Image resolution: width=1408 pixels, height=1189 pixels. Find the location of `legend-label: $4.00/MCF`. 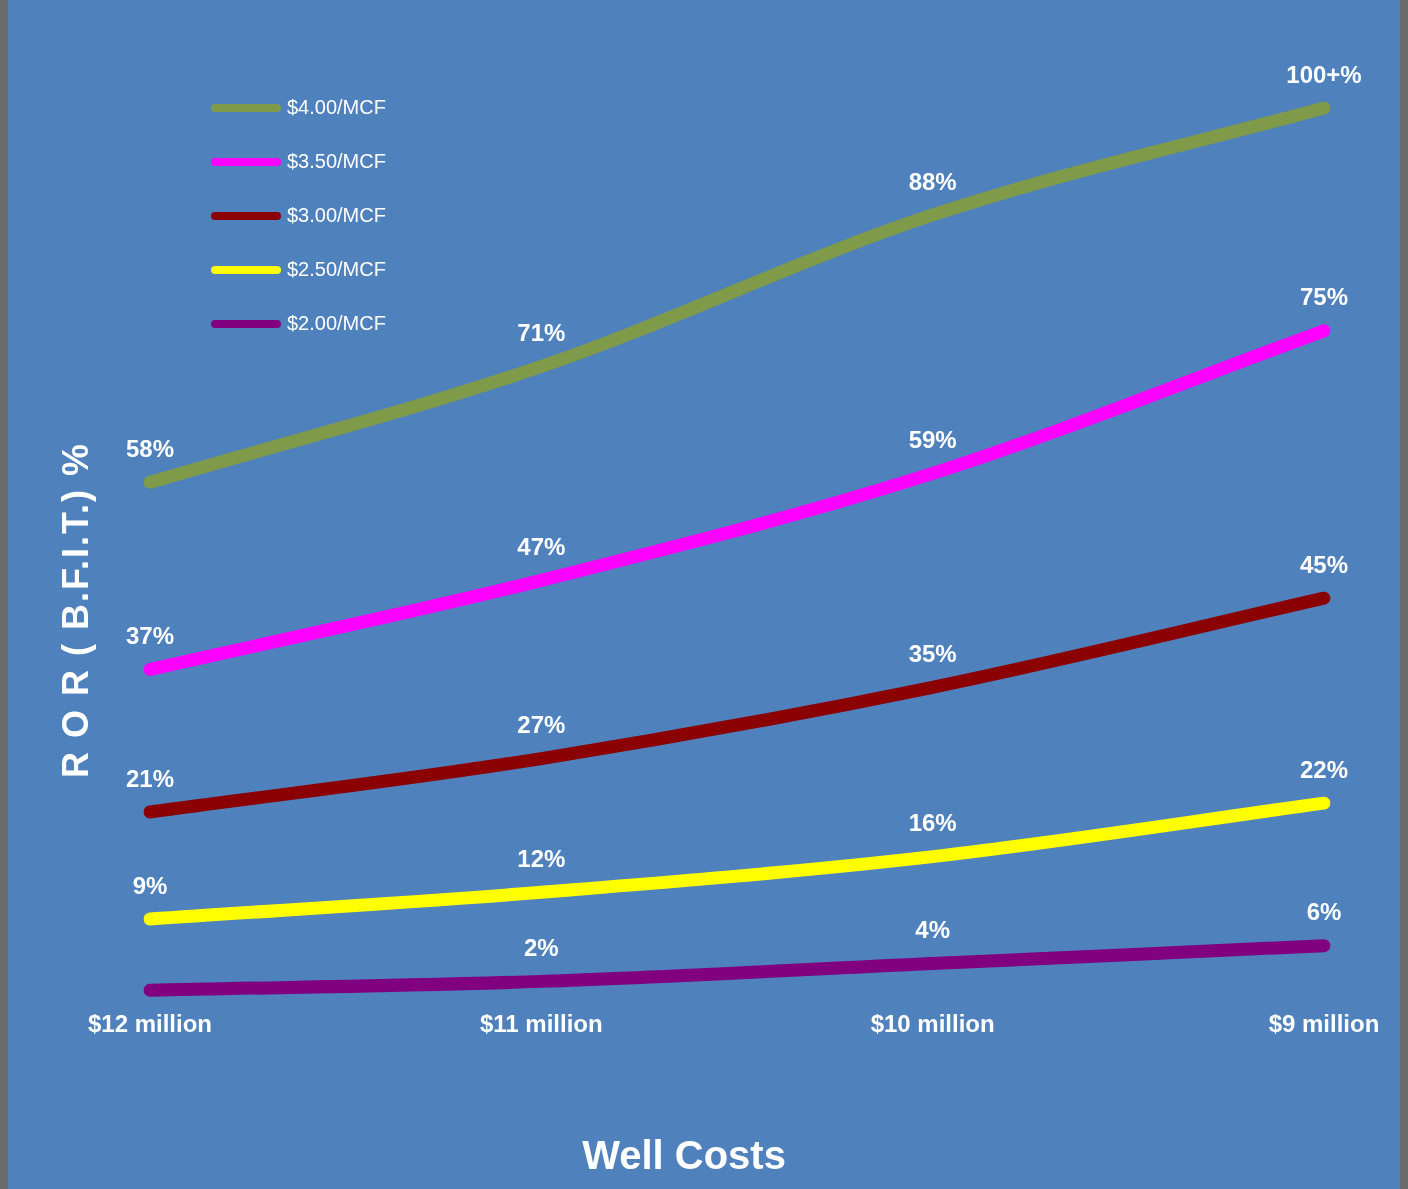

legend-label: $4.00/MCF is located at coordinates (336, 106).